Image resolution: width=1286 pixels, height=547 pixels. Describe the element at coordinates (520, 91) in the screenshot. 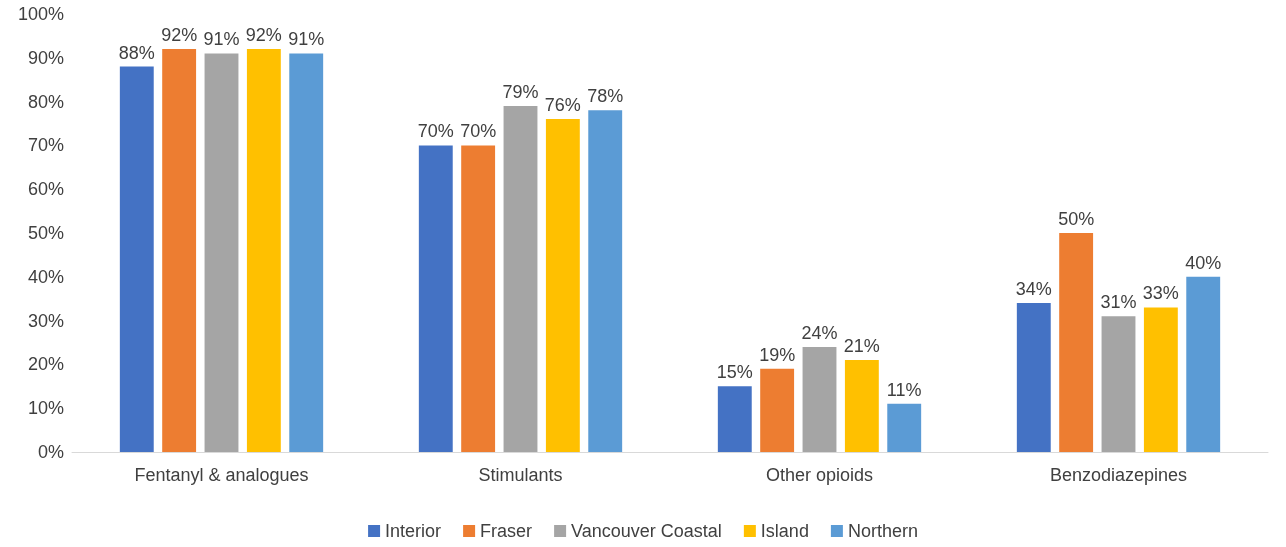

I see `data-label: 79%` at that location.